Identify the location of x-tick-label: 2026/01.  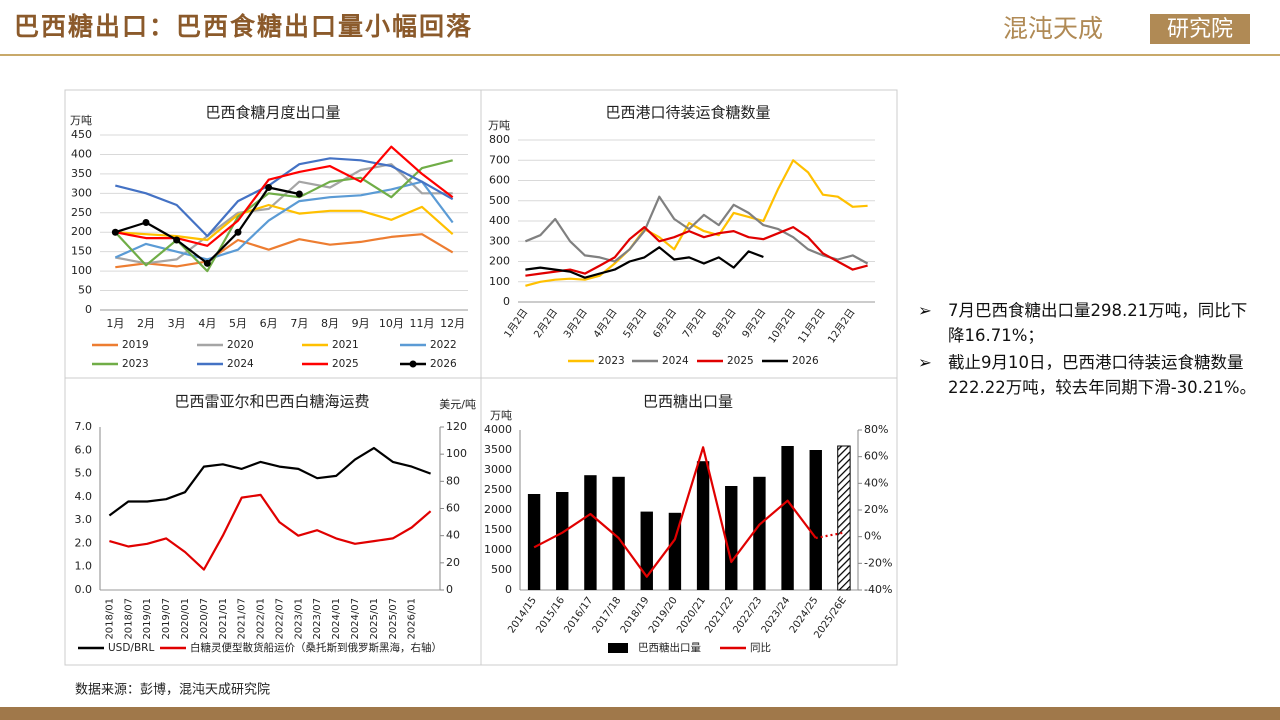
(412, 619).